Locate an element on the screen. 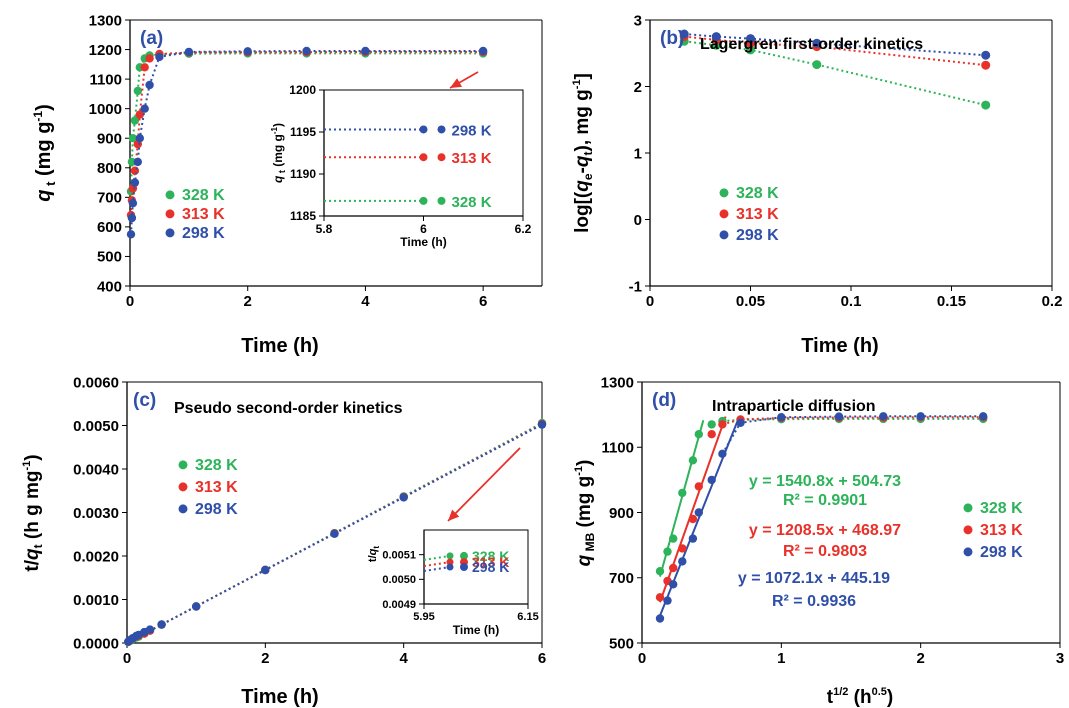 This screenshot has height=708, width=1069. y-tick-label: 0.0040 is located at coordinates (96, 469).